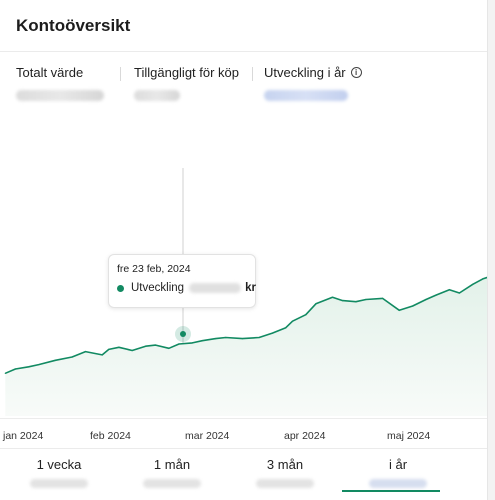  I want to click on change-label: Utveckling i år, so click(305, 72).